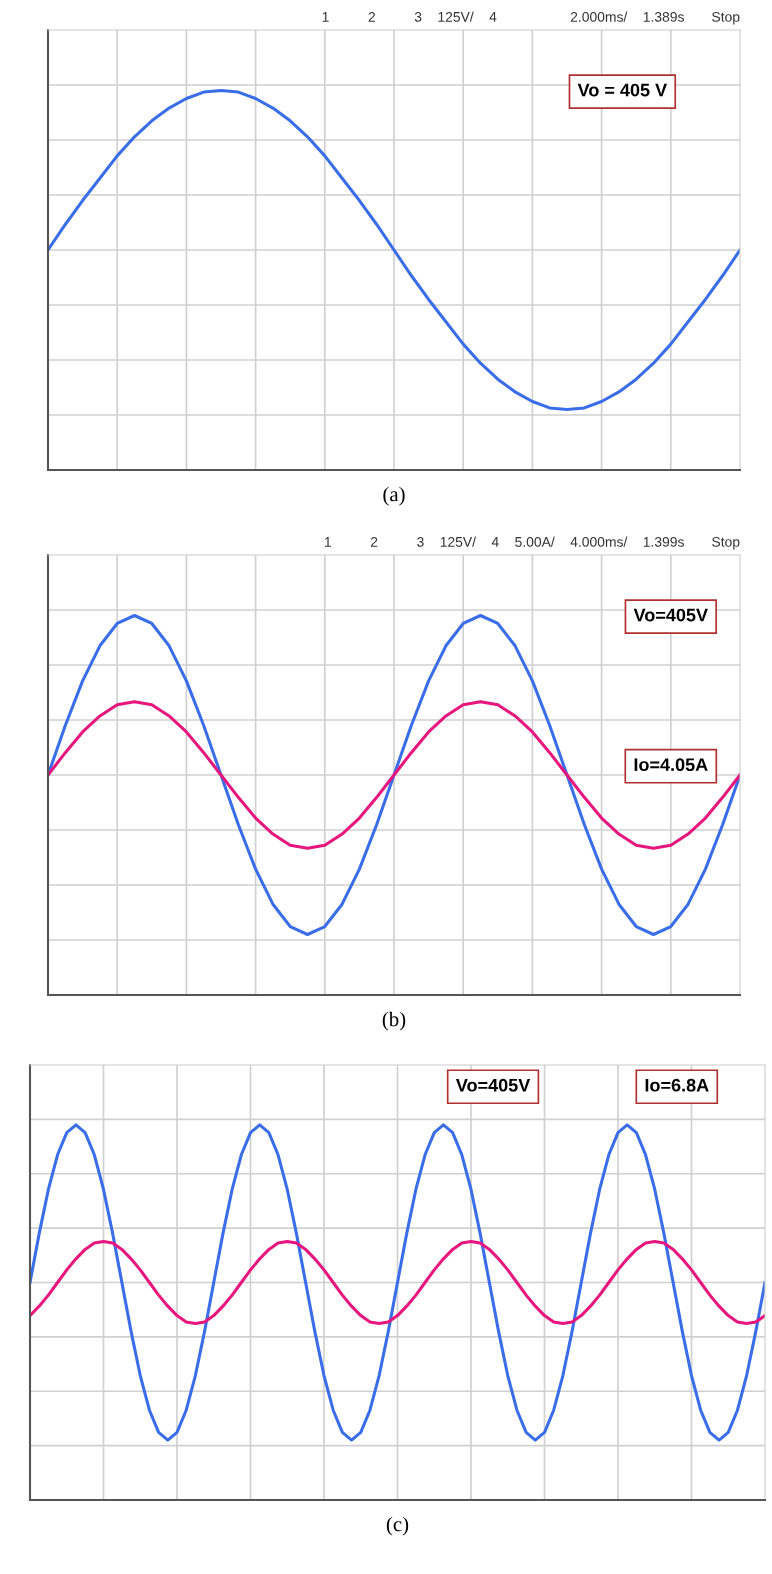 The width and height of the screenshot is (772, 1574). Describe the element at coordinates (671, 765) in the screenshot. I see `annotation: Io=4.05A` at that location.